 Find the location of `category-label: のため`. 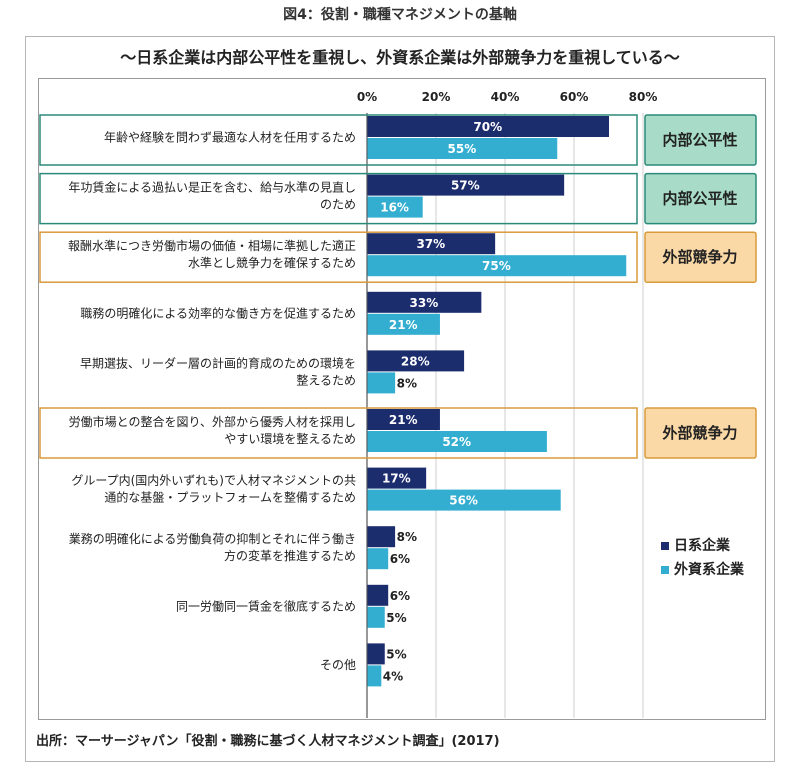

category-label: のため is located at coordinates (338, 205).